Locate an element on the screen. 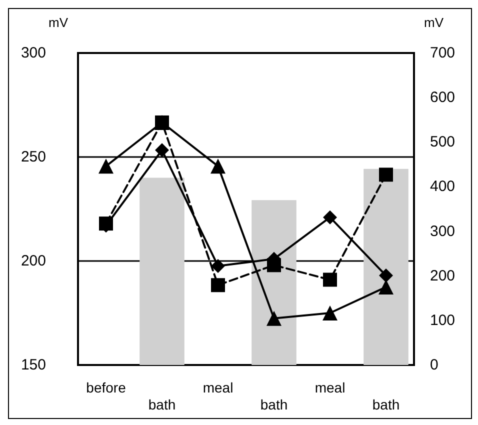 Image resolution: width=478 pixels, height=425 pixels. y2-tick-label: 100 is located at coordinates (443, 320).